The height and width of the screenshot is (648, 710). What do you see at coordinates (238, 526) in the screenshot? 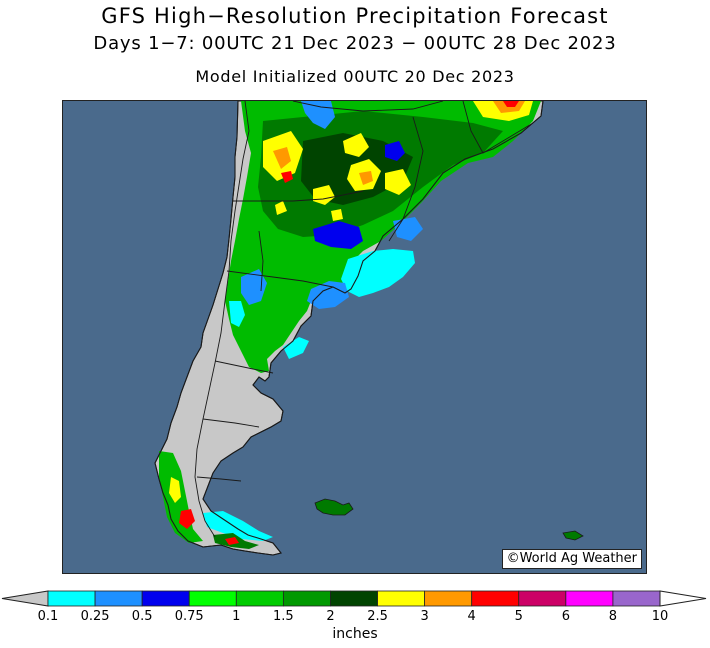
I see `precip-tierra-del-fuego` at bounding box center [238, 526].